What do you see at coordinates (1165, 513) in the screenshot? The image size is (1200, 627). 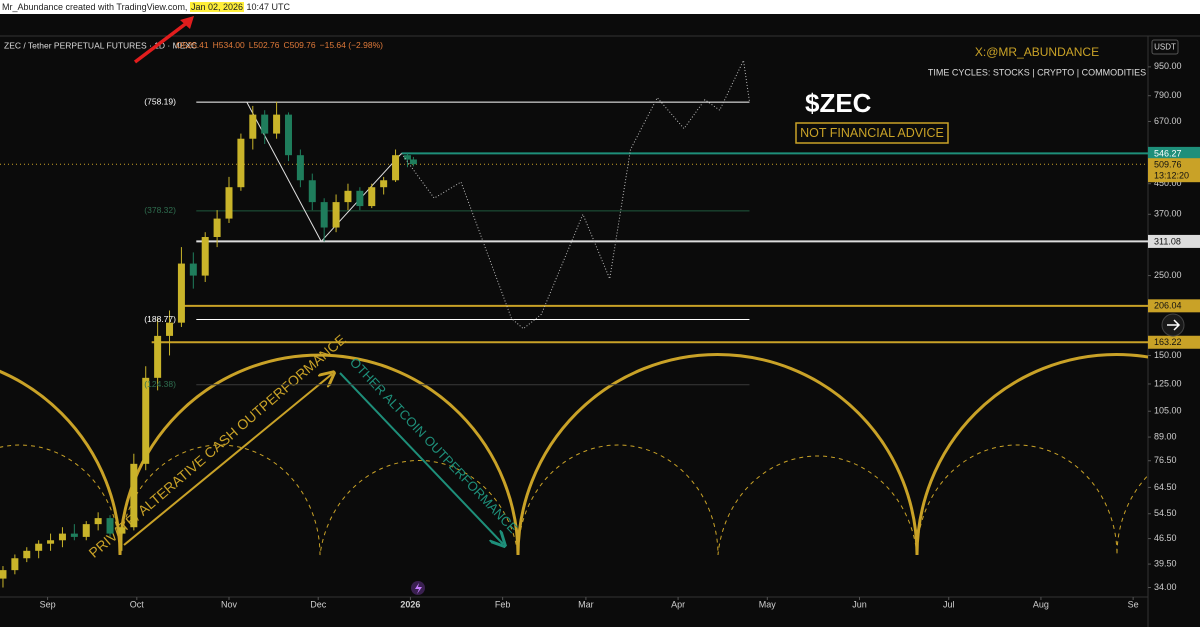 I see `y-tick-label: 54.50` at bounding box center [1165, 513].